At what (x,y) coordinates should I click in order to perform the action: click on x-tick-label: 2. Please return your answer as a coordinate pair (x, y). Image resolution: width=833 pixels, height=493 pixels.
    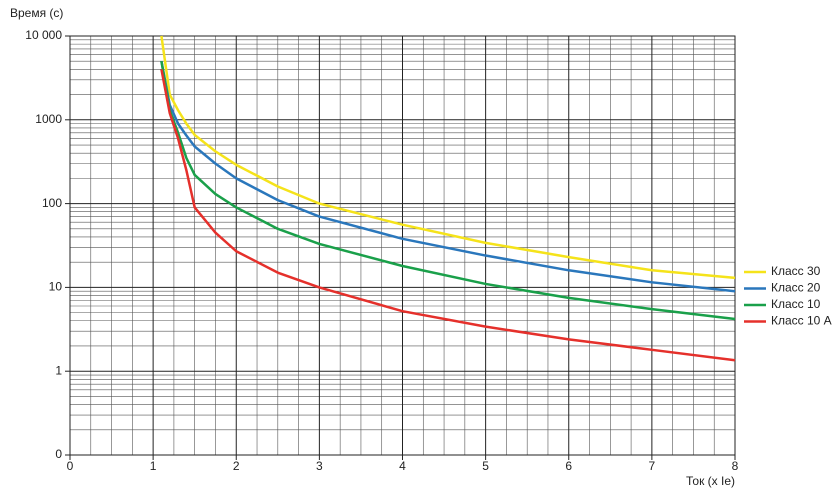
    Looking at the image, I should click on (236, 466).